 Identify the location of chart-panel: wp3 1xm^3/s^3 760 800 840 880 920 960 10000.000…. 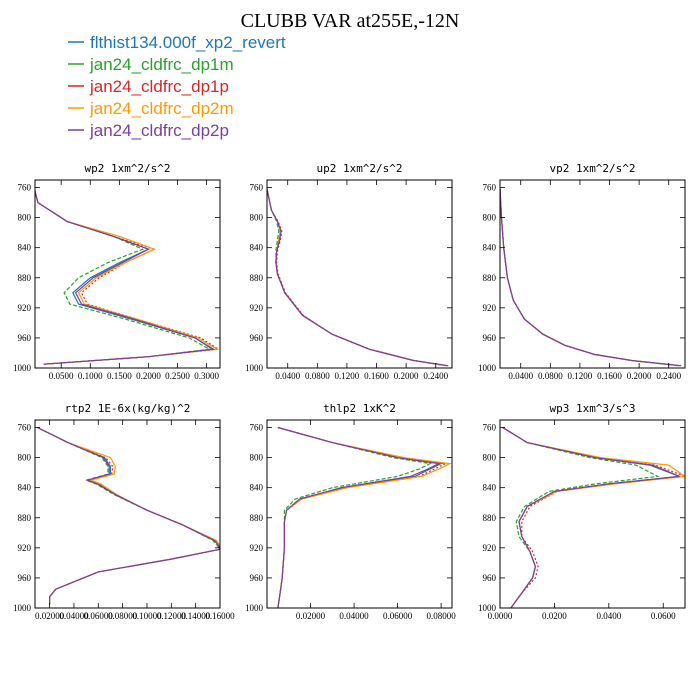
(582, 511).